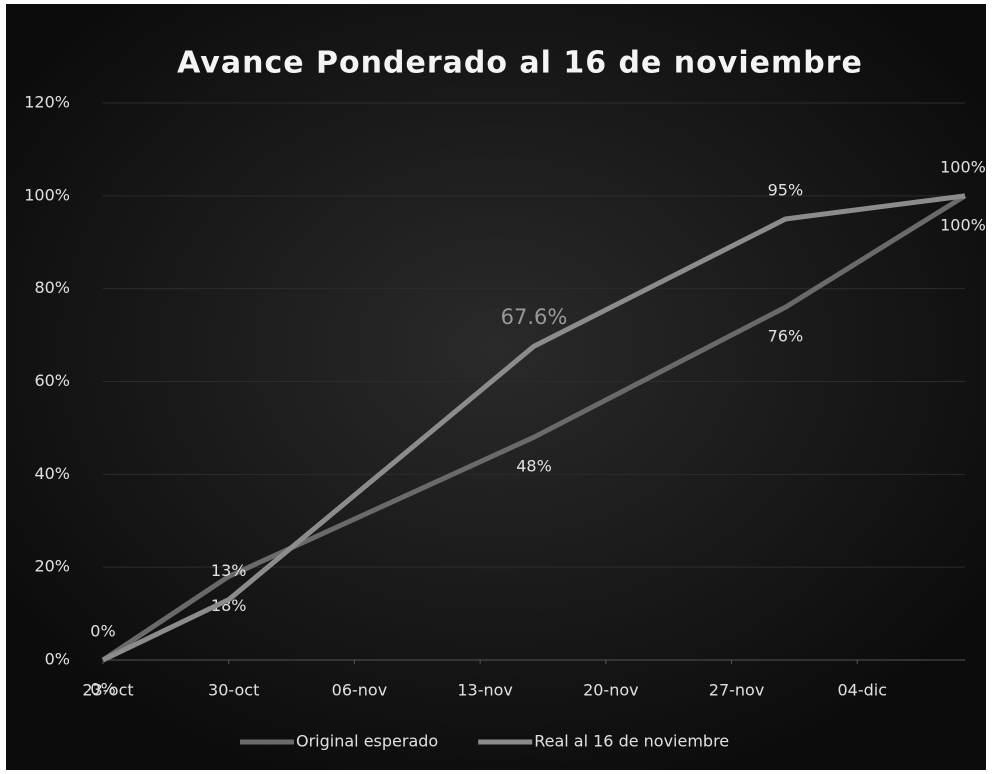 This screenshot has height=774, width=992. What do you see at coordinates (52, 380) in the screenshot?
I see `y-tick-label: 60%` at bounding box center [52, 380].